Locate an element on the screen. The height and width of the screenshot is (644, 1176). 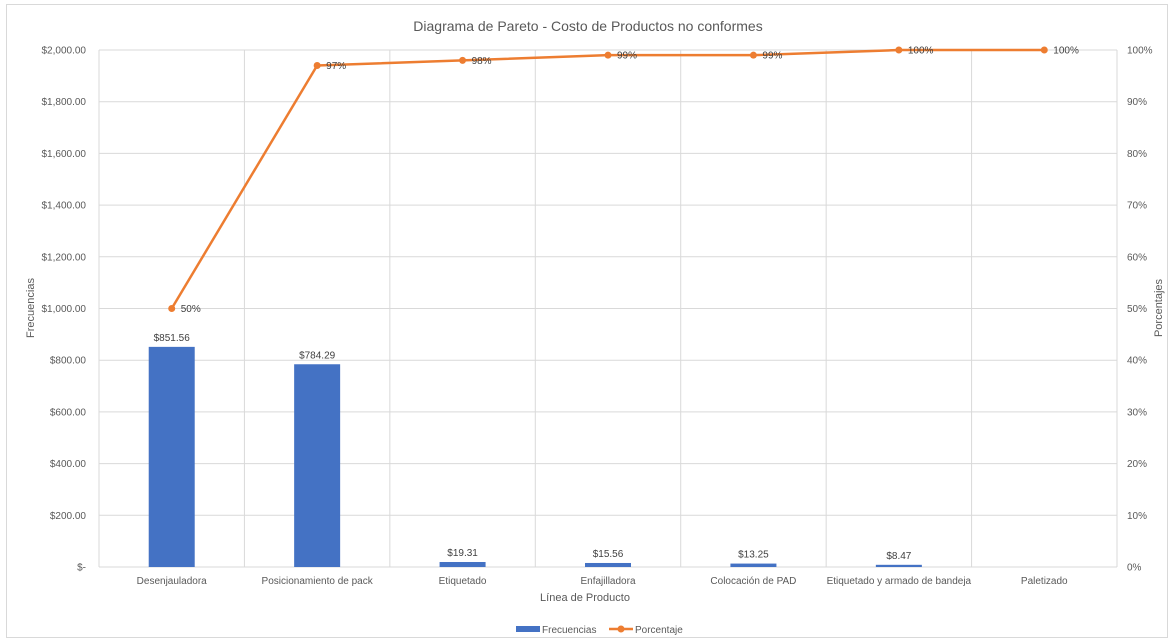
bar-data-label: $784.29 is located at coordinates (317, 355).